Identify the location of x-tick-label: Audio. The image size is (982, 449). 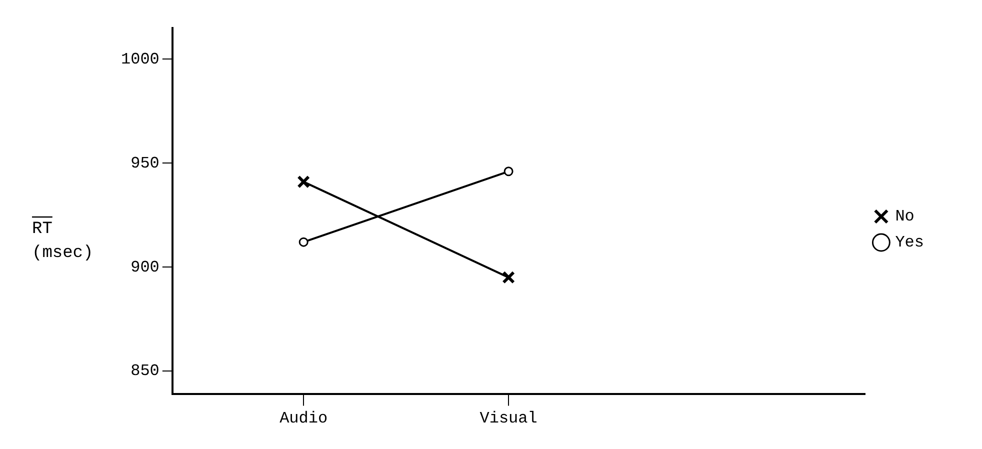
(304, 419).